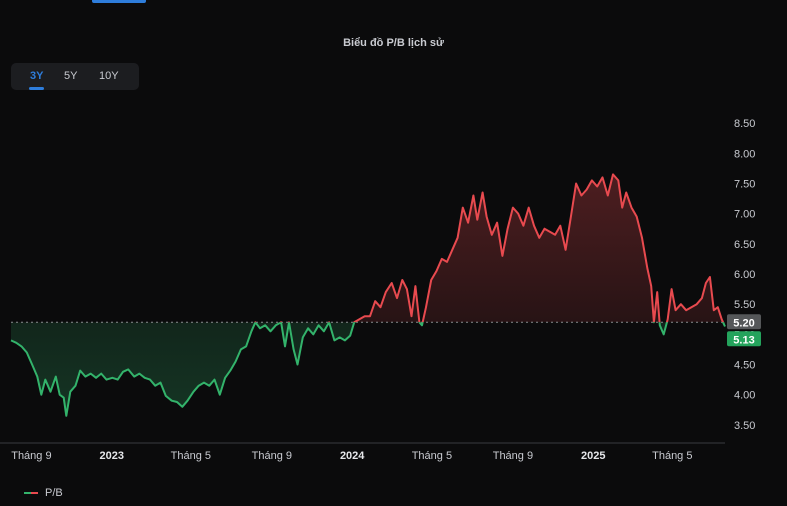 The height and width of the screenshot is (506, 787). Describe the element at coordinates (31, 493) in the screenshot. I see `legend-swatch` at that location.